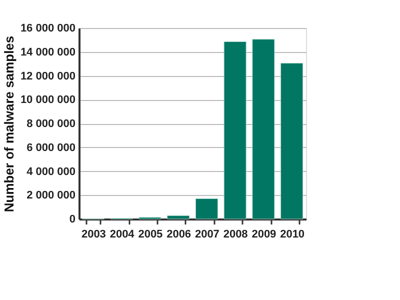 Image resolution: width=400 pixels, height=300 pixels. What do you see at coordinates (8, 124) in the screenshot?
I see `y-axis-title: Number of malware samples` at bounding box center [8, 124].